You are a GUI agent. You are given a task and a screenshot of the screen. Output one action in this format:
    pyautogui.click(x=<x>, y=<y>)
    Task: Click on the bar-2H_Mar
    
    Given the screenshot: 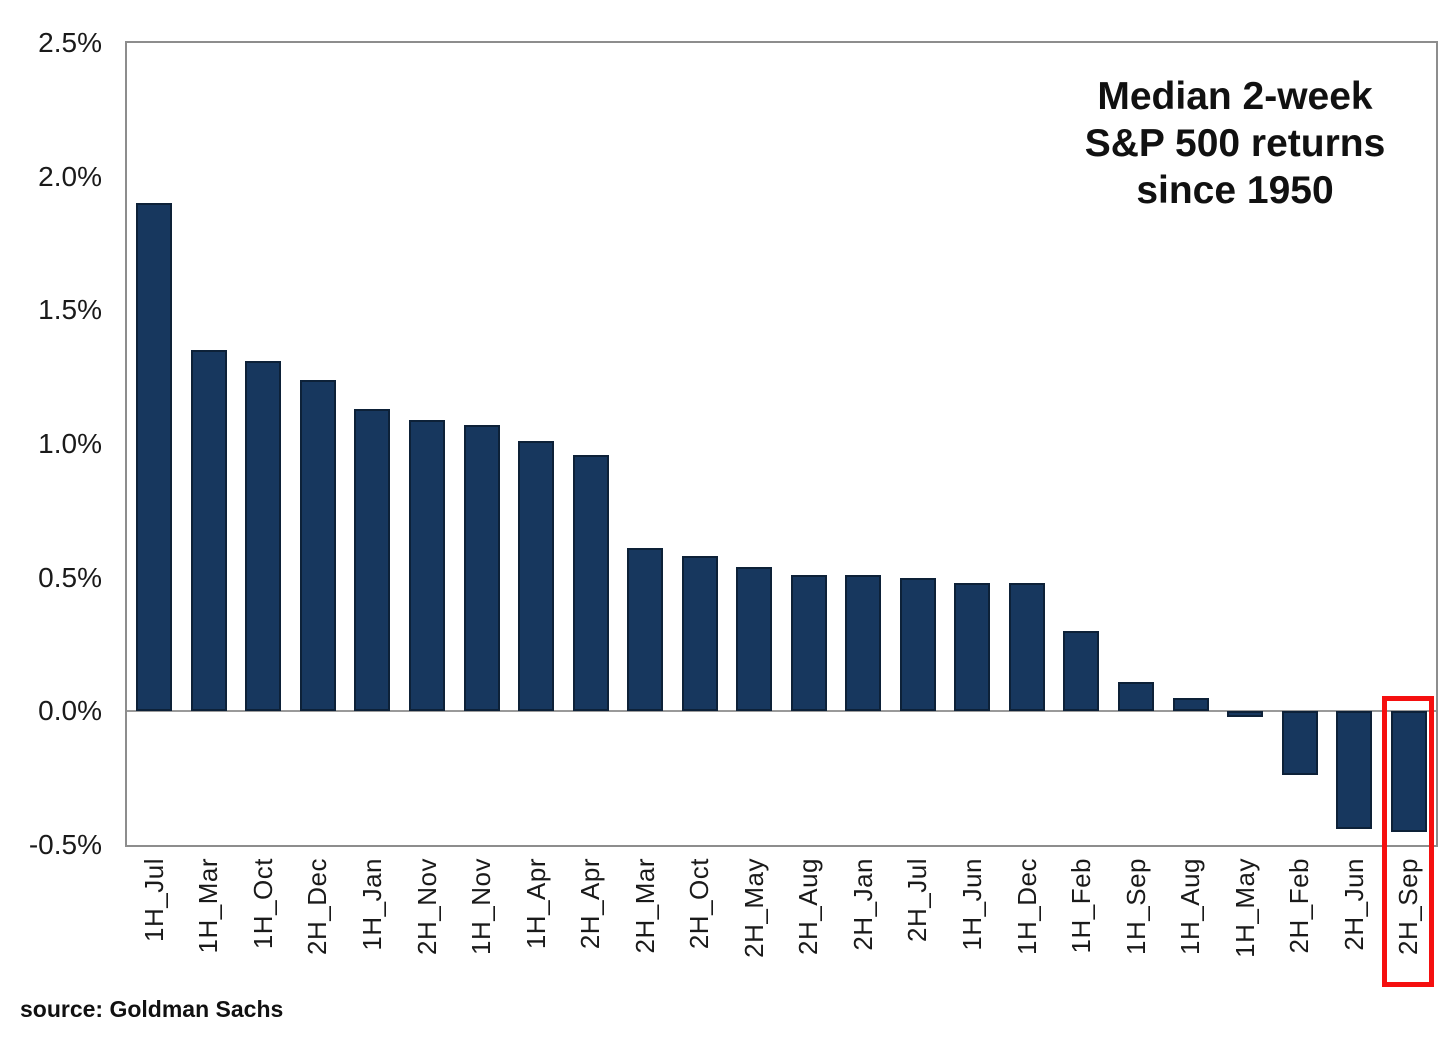 What is the action you would take?
    pyautogui.click(x=645, y=630)
    